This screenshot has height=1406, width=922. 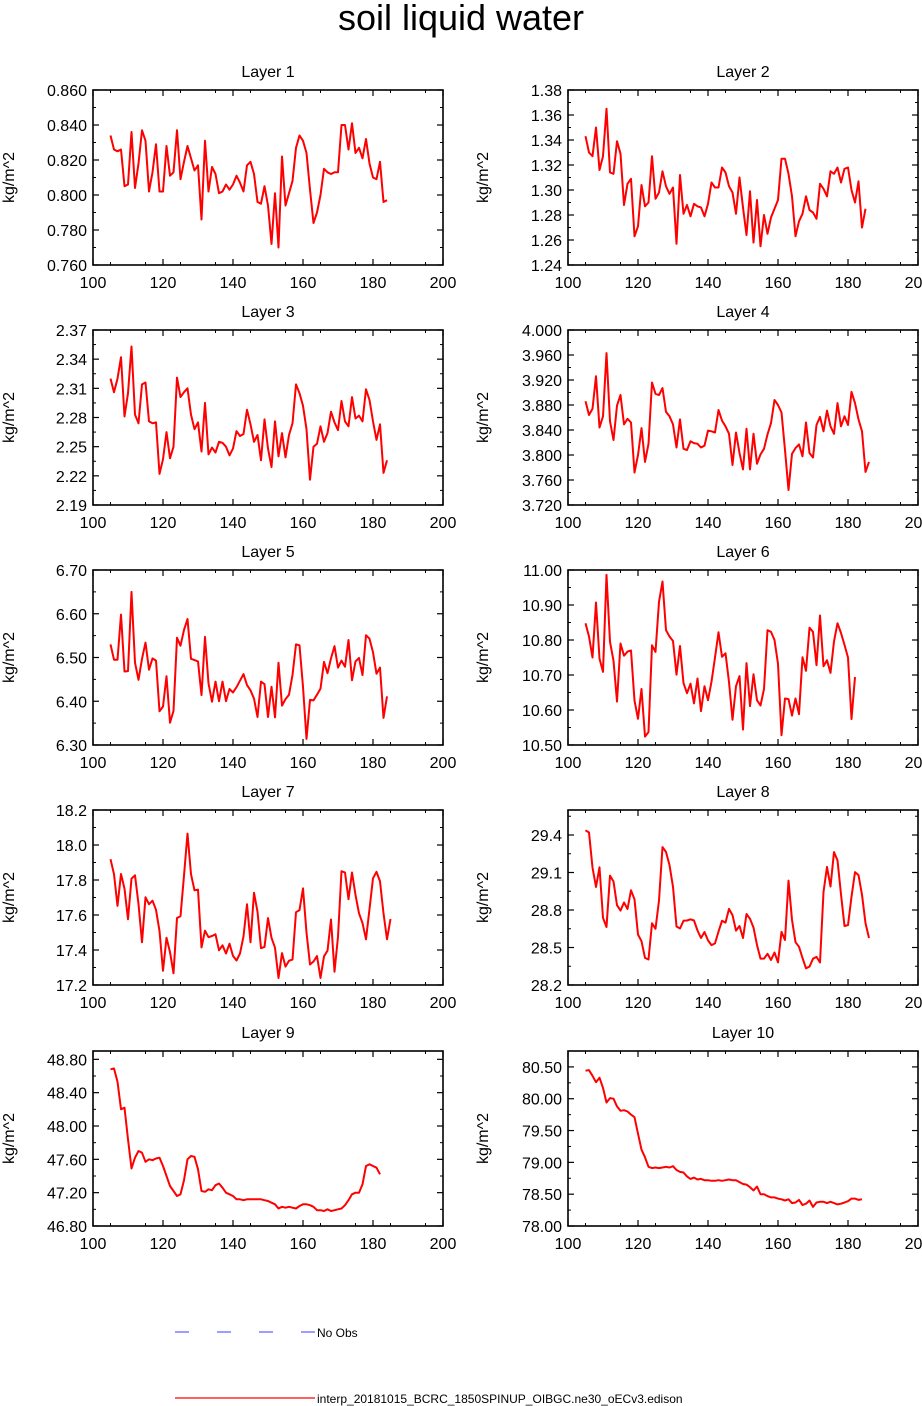 I want to click on y-tick-label: 0.780, so click(x=67, y=231).